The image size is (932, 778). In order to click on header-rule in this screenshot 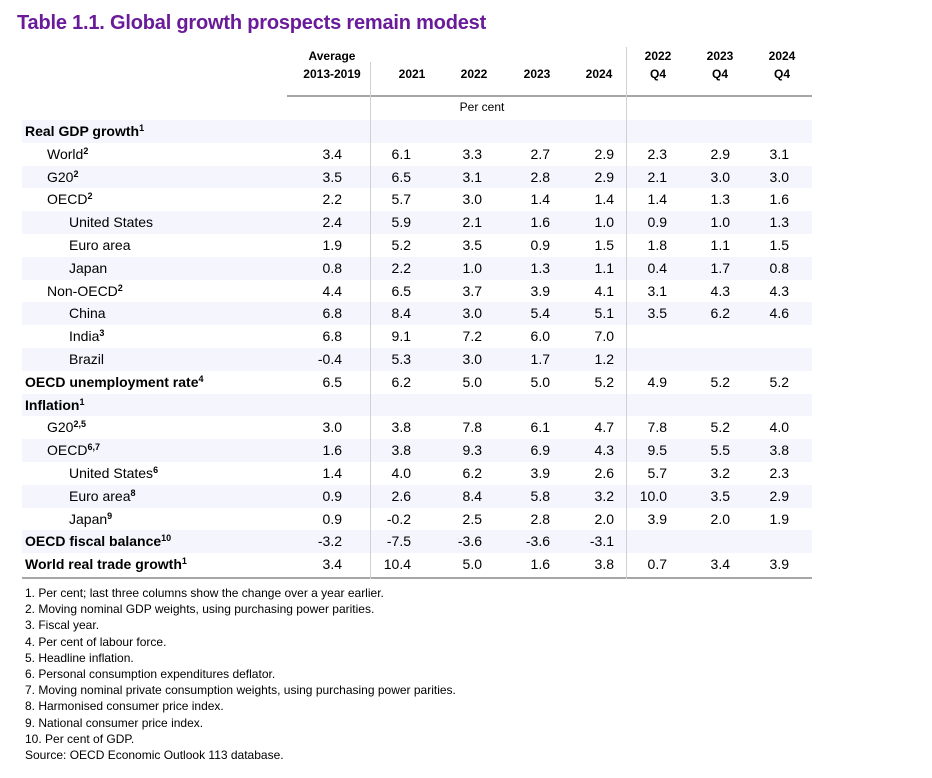, I will do `click(549, 96)`.